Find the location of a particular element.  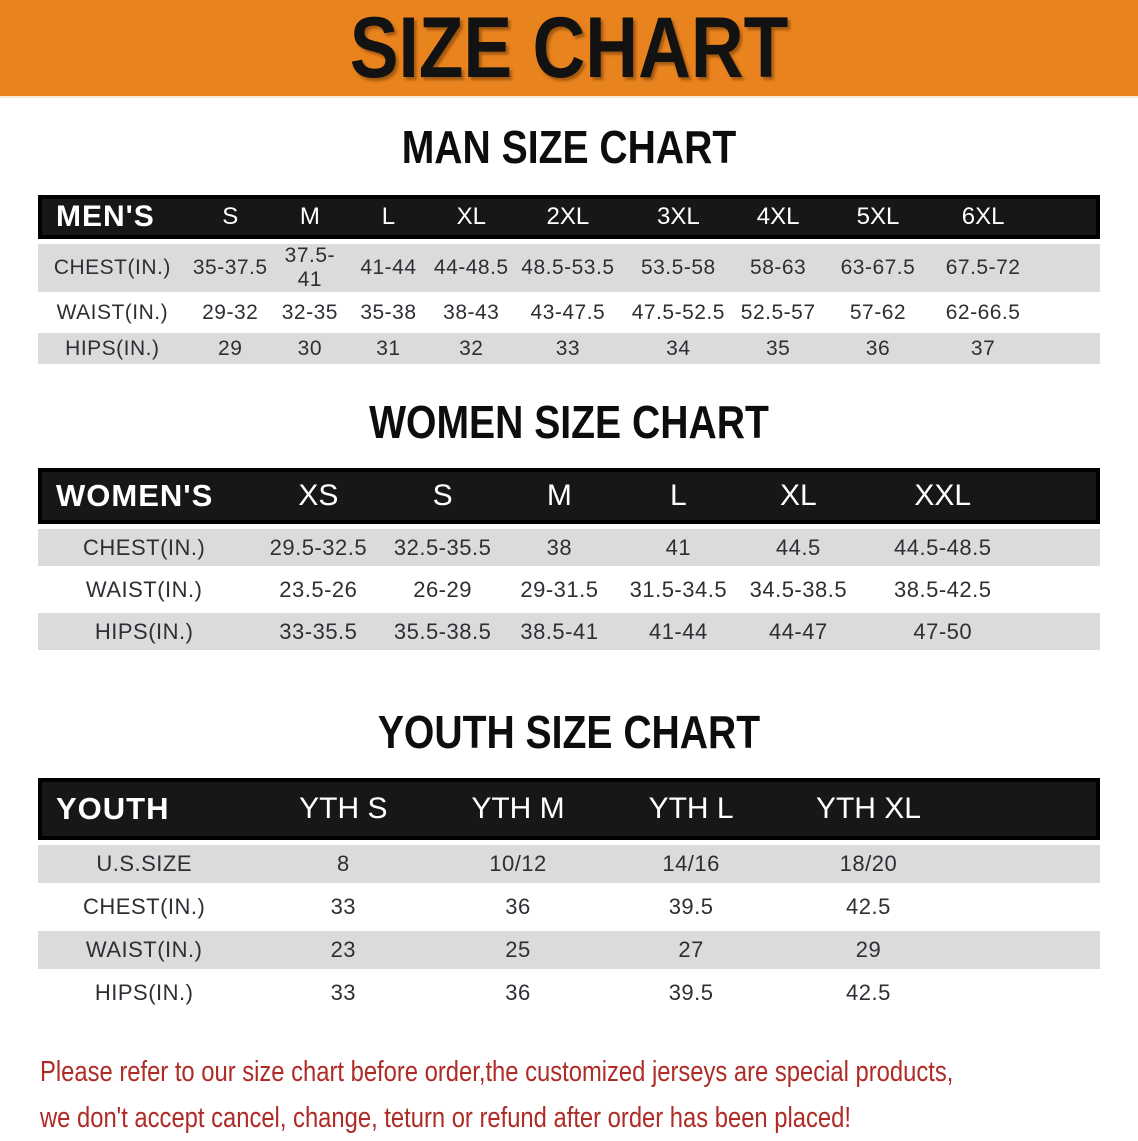

size-value: 31.5-34.5 is located at coordinates (678, 589).